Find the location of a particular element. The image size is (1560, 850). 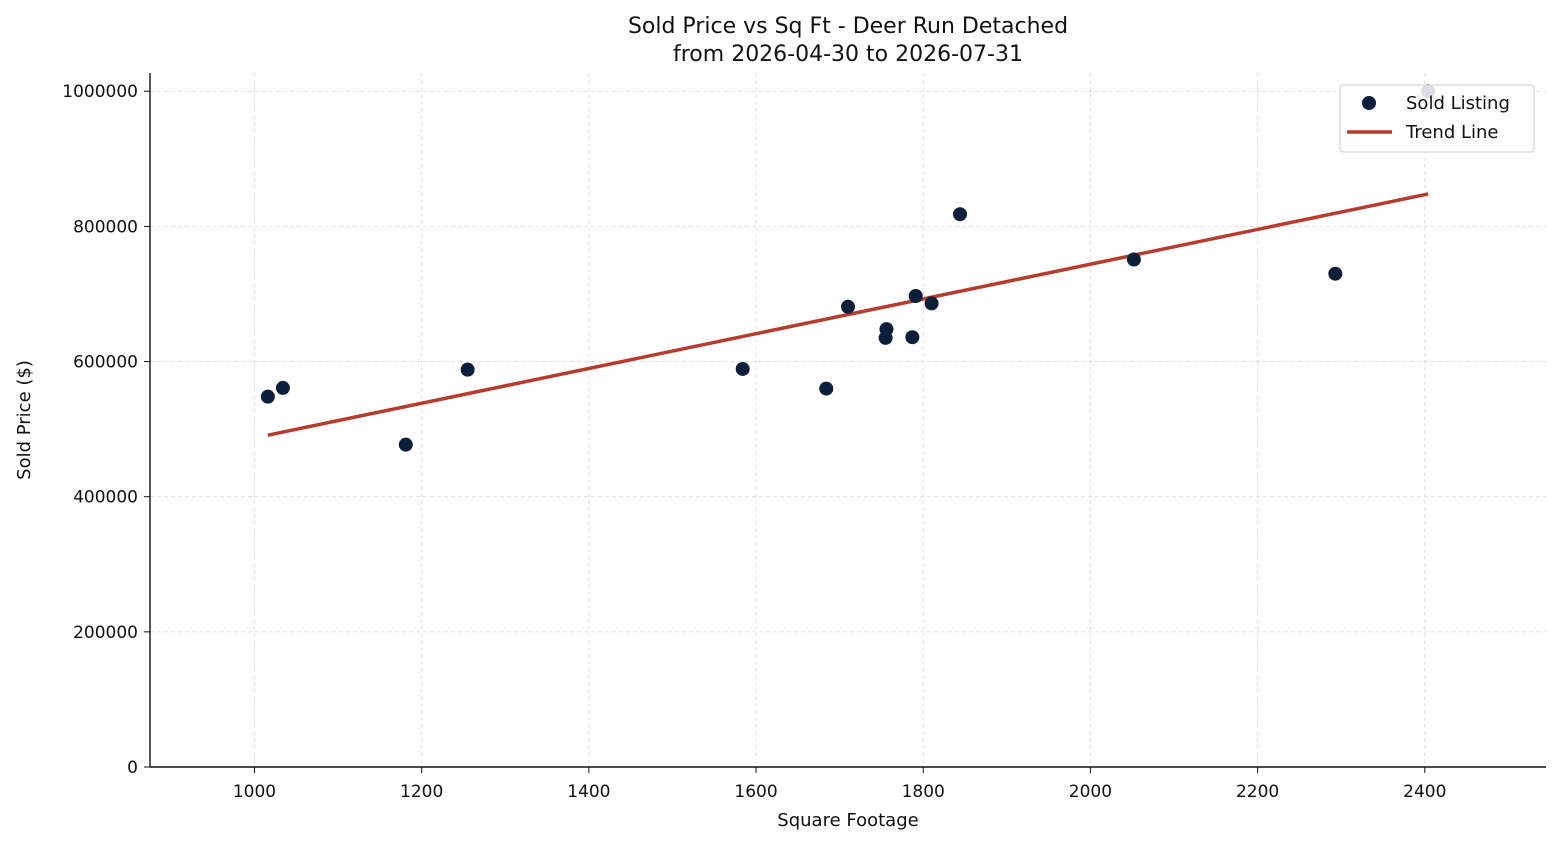

legend-trend-label: Trend Line is located at coordinates (1452, 132).